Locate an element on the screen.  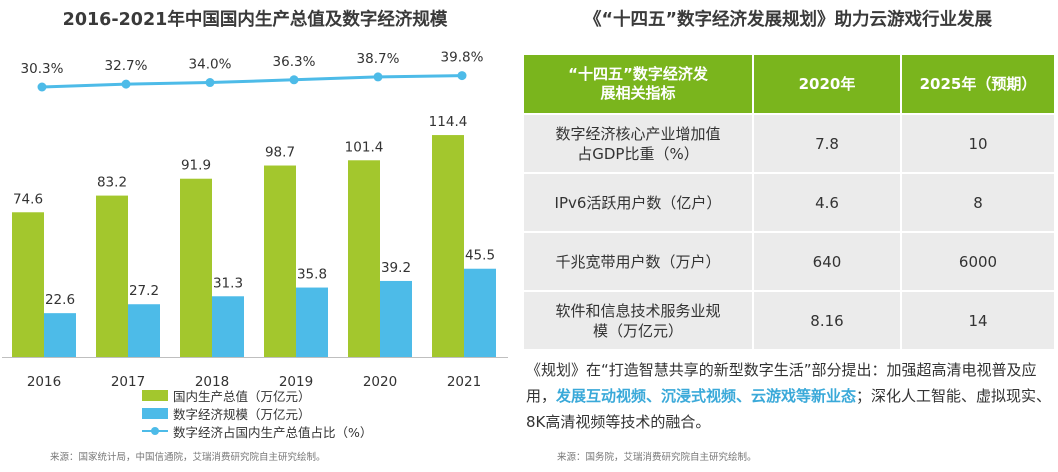
table-row: 数字经济核心产业增加值占GDP比重（%） 7.8 10 is located at coordinates (789, 143).